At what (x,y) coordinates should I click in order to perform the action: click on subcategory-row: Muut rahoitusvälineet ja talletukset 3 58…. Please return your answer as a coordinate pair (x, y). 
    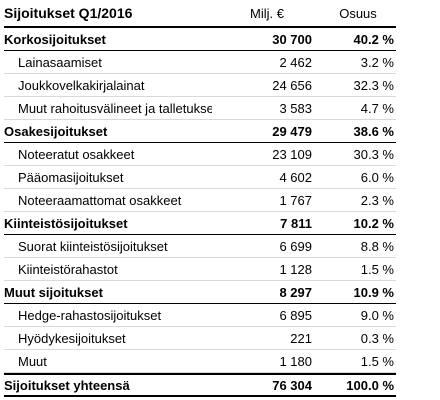
    Looking at the image, I should click on (200, 108).